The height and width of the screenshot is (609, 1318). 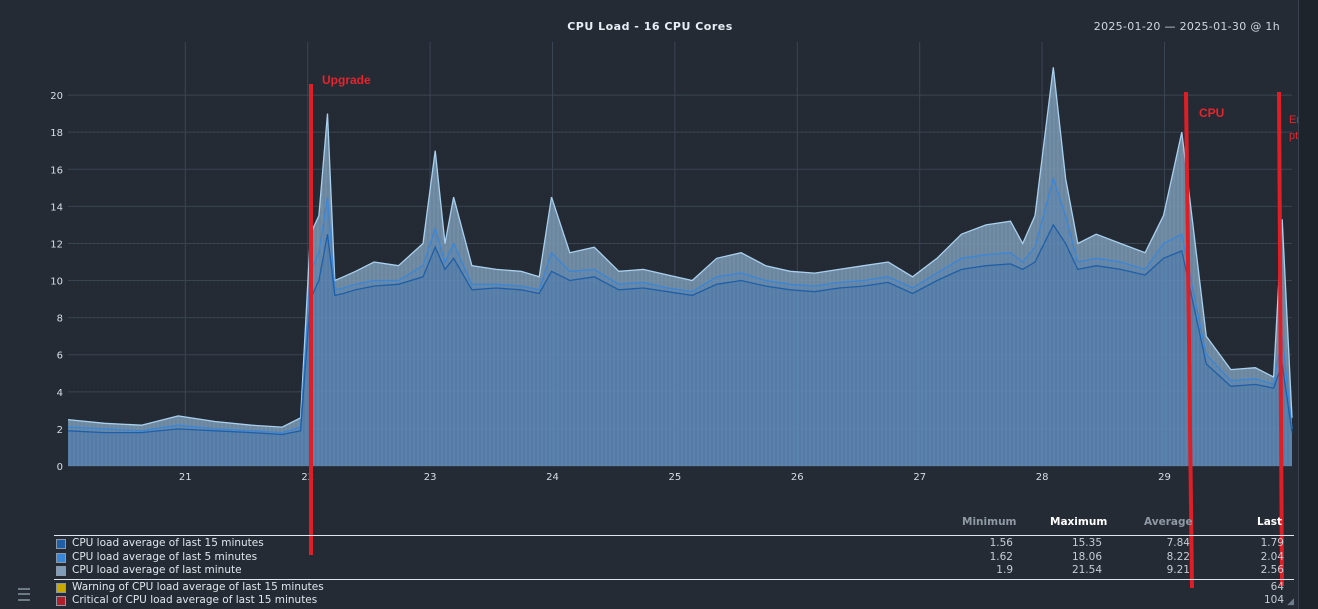 I want to click on max-5m: 18.06, so click(x=1086, y=556).